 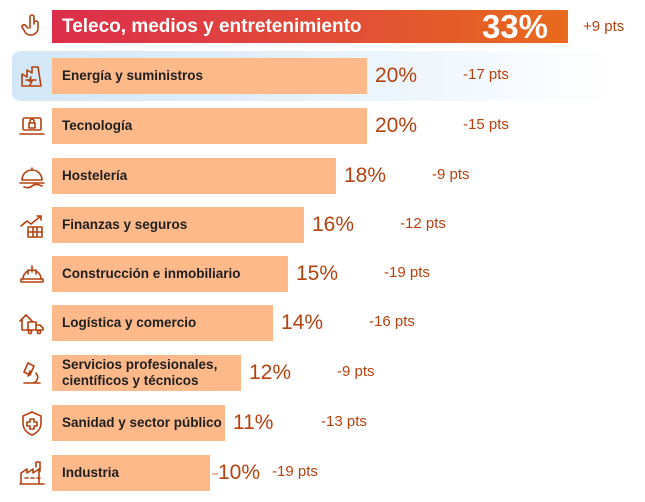 I want to click on category-label: Sanidad y sector público, so click(x=142, y=422).